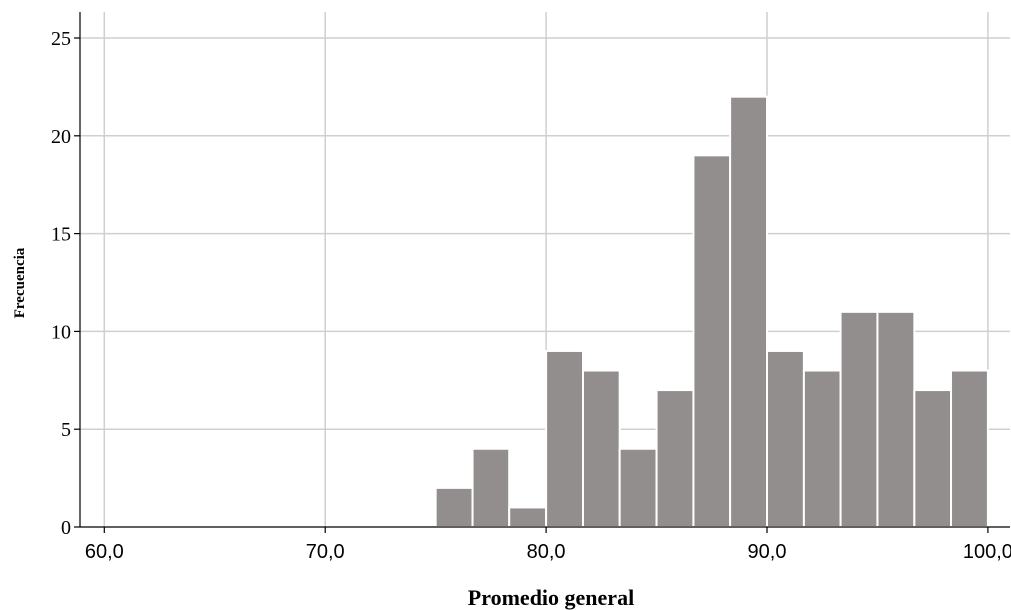 Image resolution: width=1011 pixels, height=610 pixels. I want to click on y-tick-label: 10, so click(61, 332).